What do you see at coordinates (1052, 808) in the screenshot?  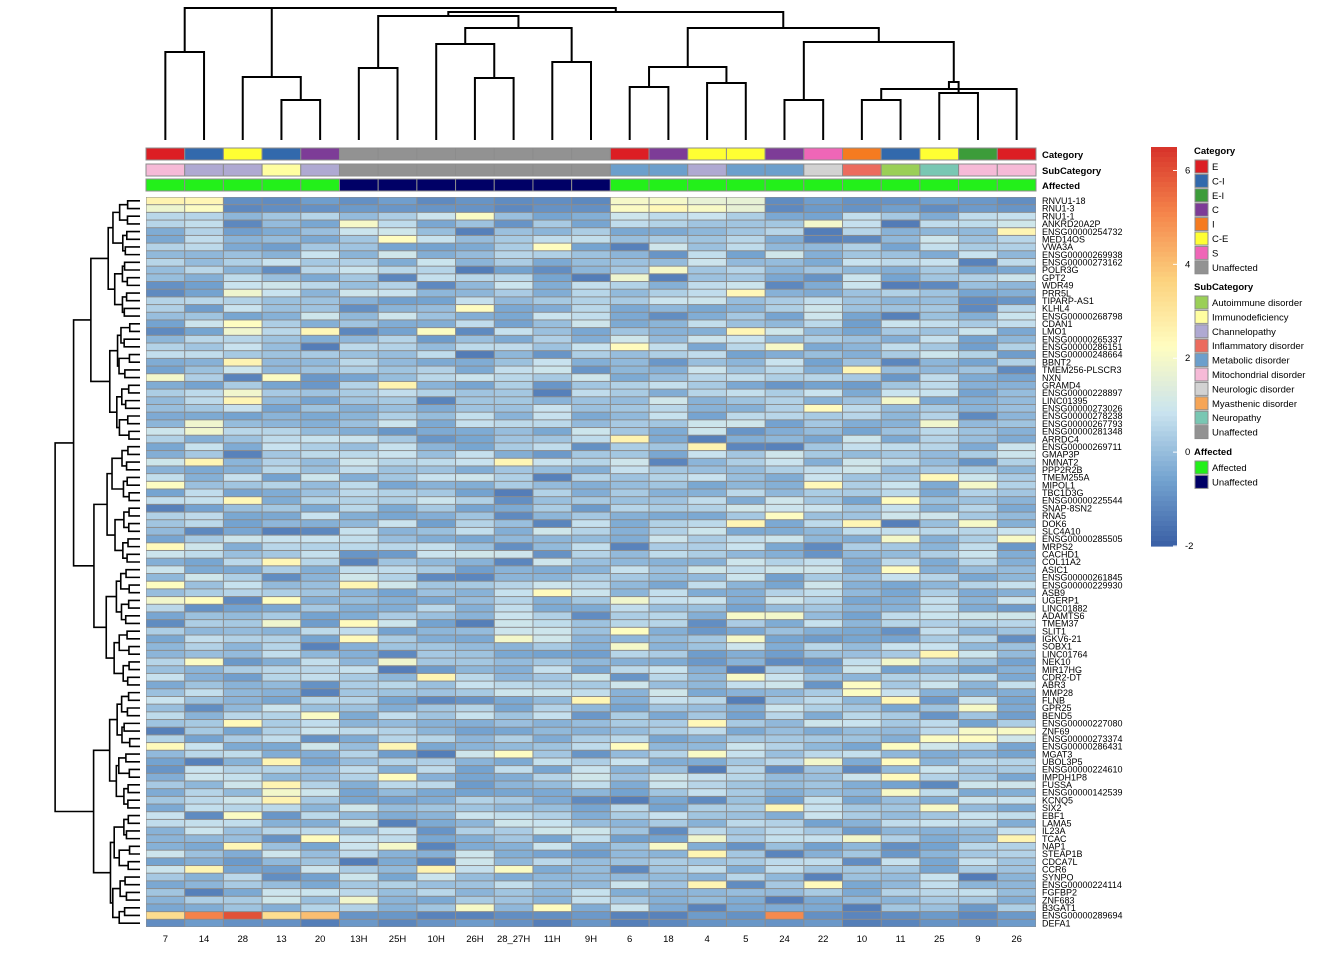 I see `row-label: SIX2` at bounding box center [1052, 808].